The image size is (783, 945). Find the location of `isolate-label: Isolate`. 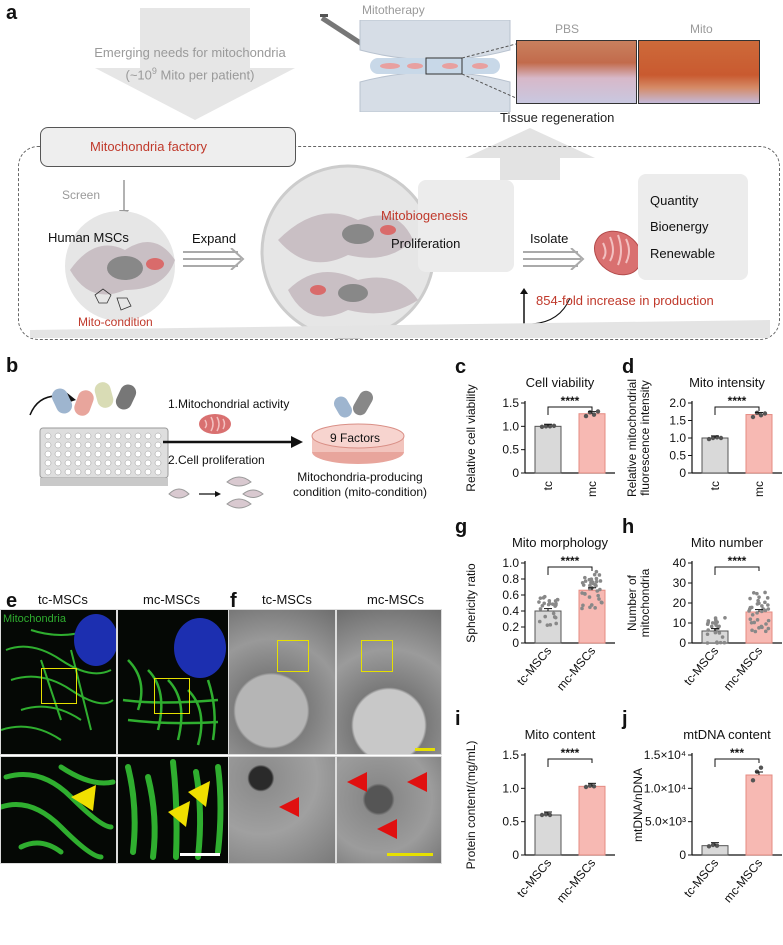

isolate-label: Isolate is located at coordinates (549, 238).